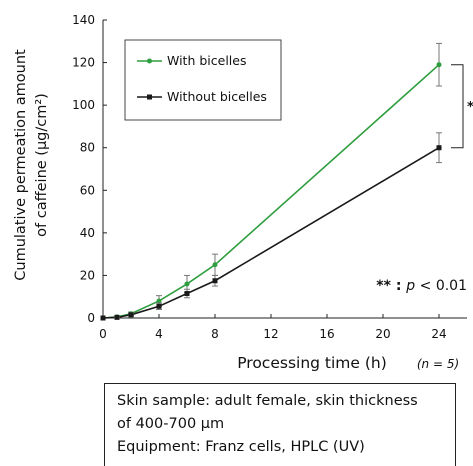 The width and height of the screenshot is (473, 466). Describe the element at coordinates (87, 190) in the screenshot. I see `y-tick-label: 60` at that location.